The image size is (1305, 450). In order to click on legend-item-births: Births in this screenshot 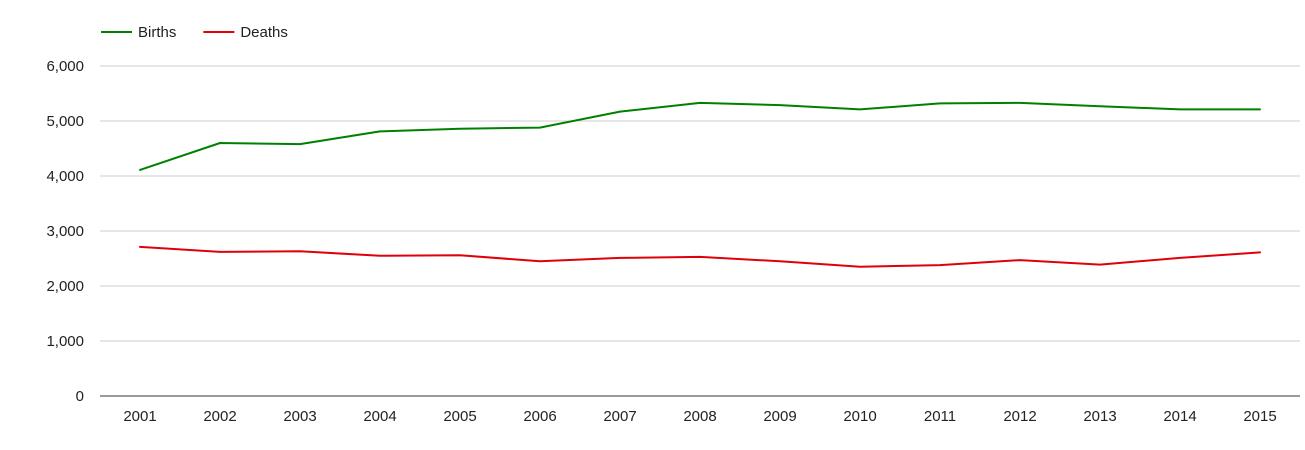, I will do `click(138, 32)`.